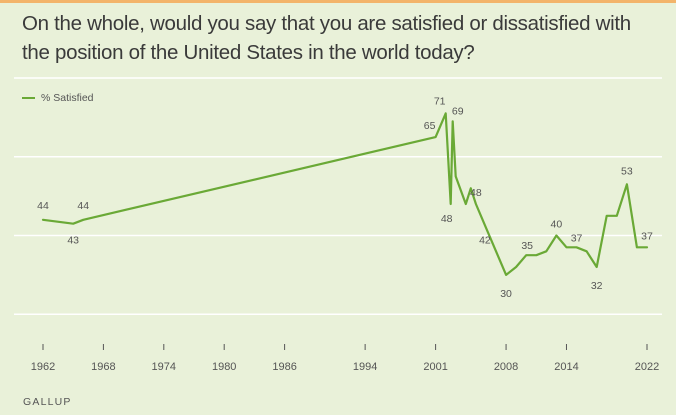 Image resolution: width=676 pixels, height=418 pixels. What do you see at coordinates (435, 367) in the screenshot?
I see `x-tick-label: 2001` at bounding box center [435, 367].